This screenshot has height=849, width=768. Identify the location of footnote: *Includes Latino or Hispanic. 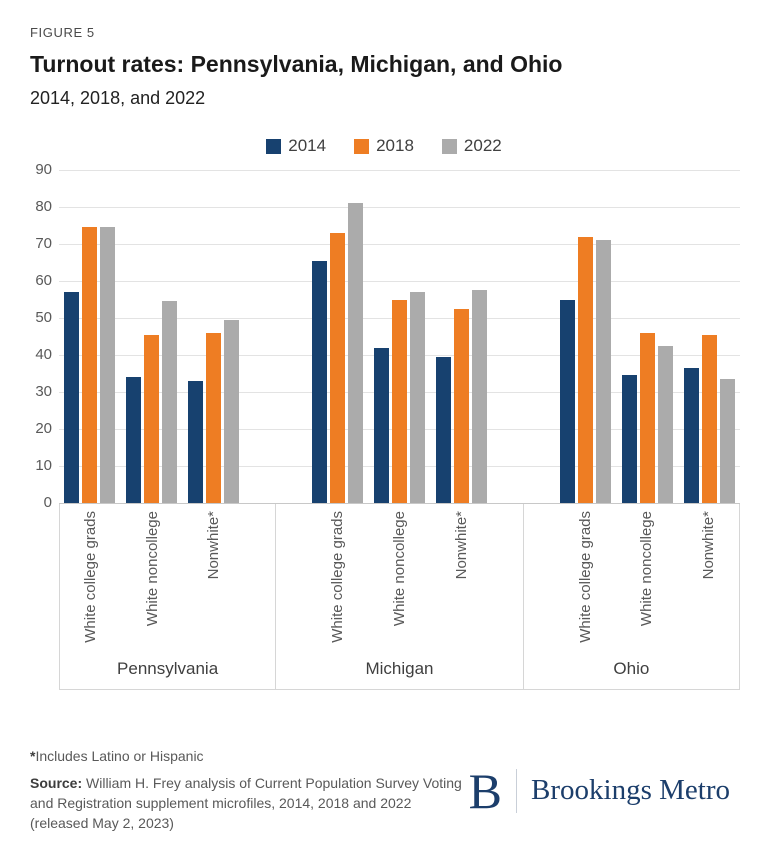
(249, 756).